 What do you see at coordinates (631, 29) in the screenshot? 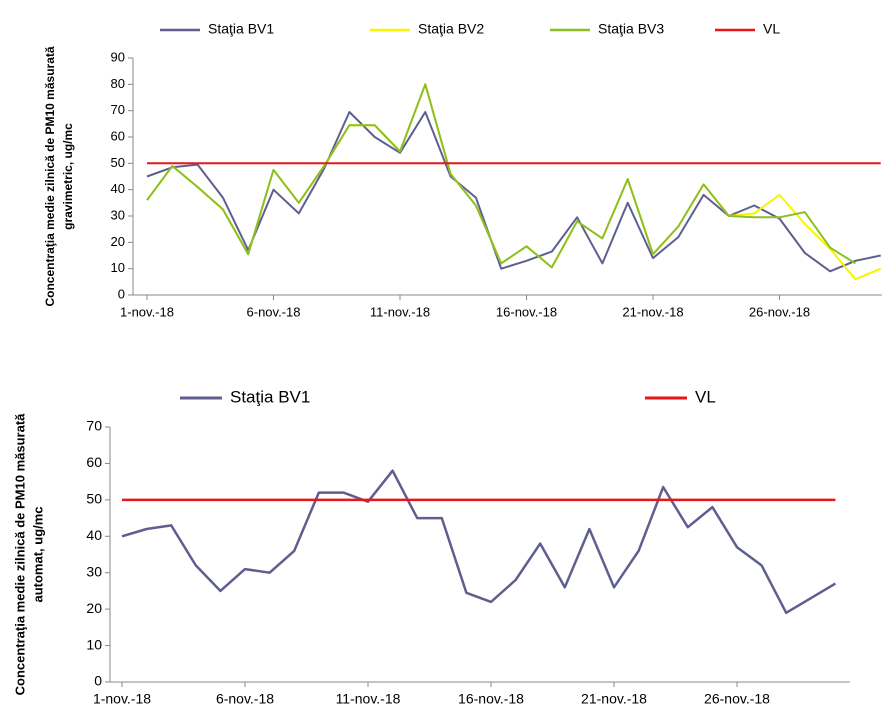
I see `legend-label: Staţia BV3` at bounding box center [631, 29].